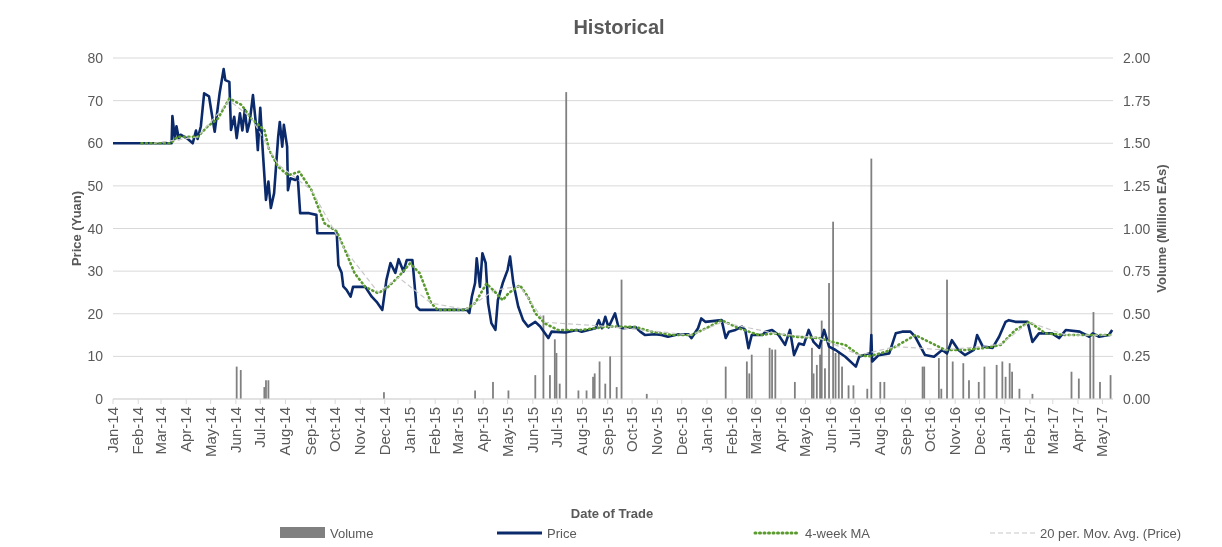  I want to click on y2-tick-label: 0.00, so click(1137, 399).